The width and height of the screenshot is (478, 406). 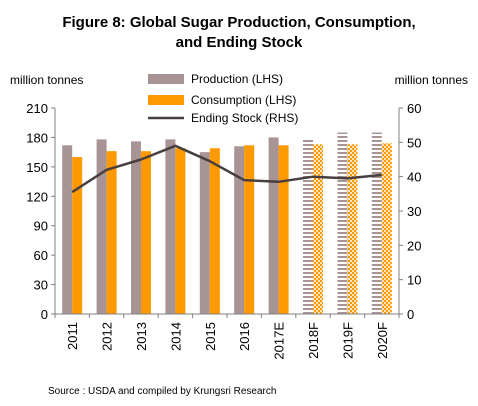 What do you see at coordinates (77, 235) in the screenshot?
I see `bar-consumption-2011` at bounding box center [77, 235].